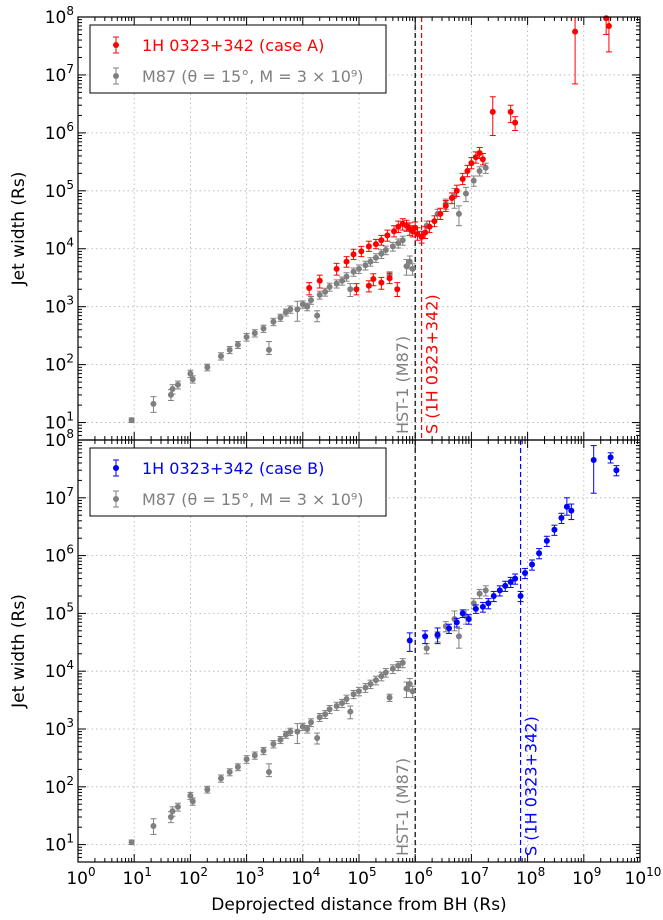 The image size is (663, 920). I want to click on legend-label: 1H 0323+342 (case B), so click(233, 468).